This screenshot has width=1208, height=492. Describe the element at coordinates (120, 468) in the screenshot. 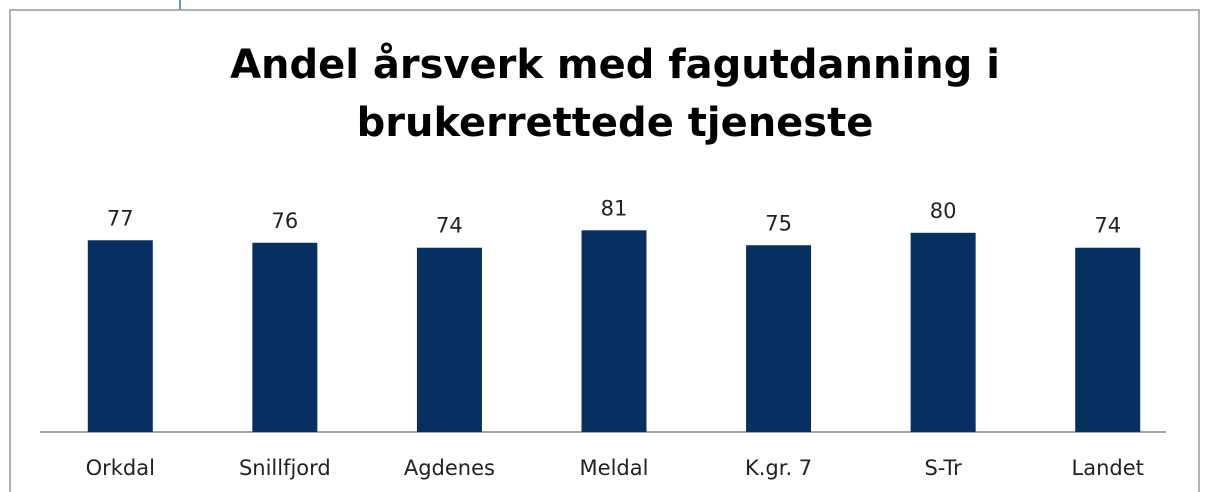

I see `x-tick-label: Orkdal` at that location.